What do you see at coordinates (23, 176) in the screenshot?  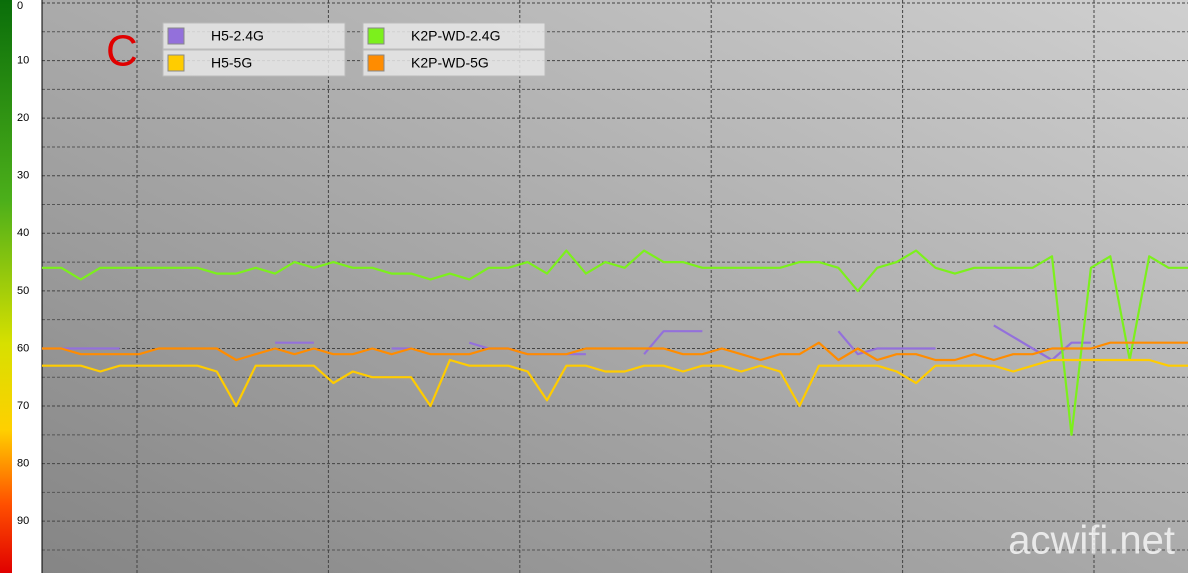 I see `y-tick-label: 30` at bounding box center [23, 176].